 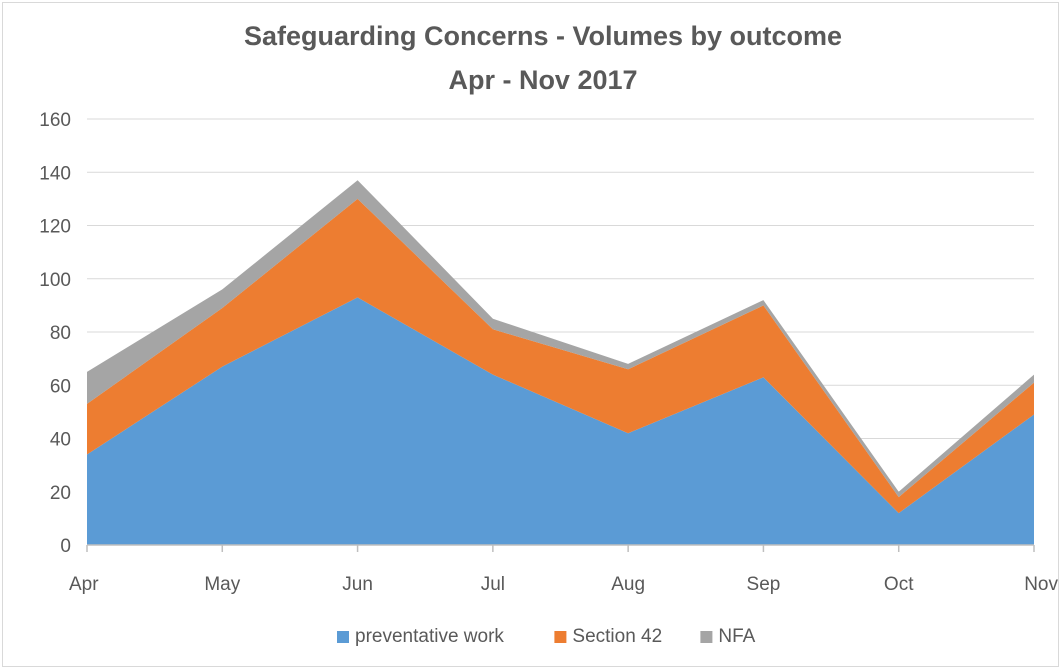 I want to click on legend-label: NFA, so click(x=736, y=636).